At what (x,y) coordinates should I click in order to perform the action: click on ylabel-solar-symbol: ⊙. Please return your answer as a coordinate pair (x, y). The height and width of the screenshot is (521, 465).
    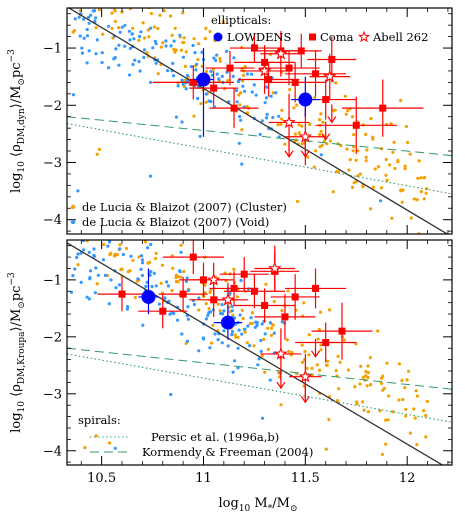
    Looking at the image, I should click on (22, 305).